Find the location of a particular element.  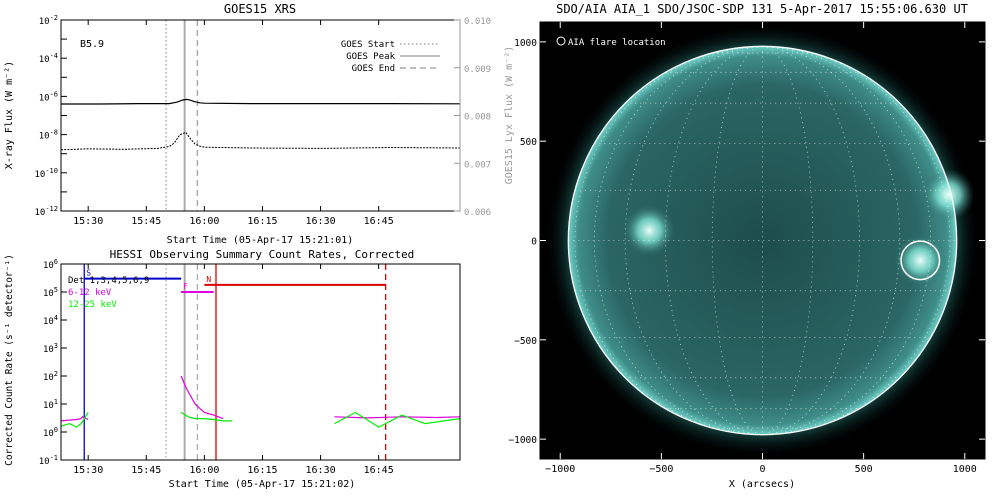

goes-y-tick-label: 10⁻⁶ is located at coordinates (48, 96).